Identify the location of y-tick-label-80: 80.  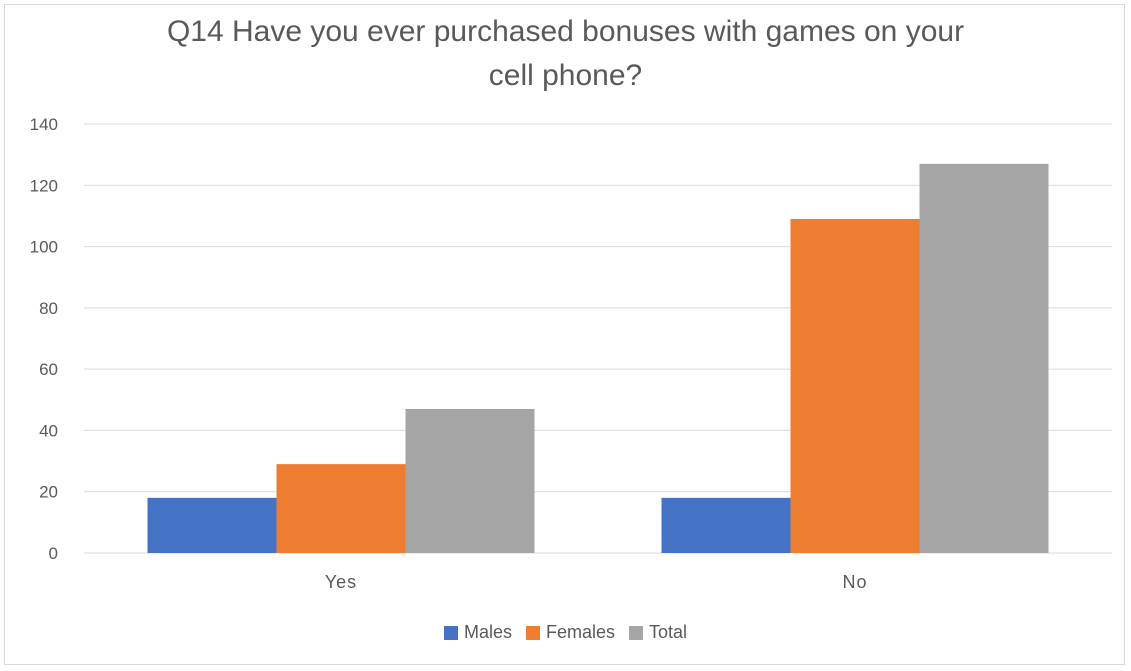
(48, 308).